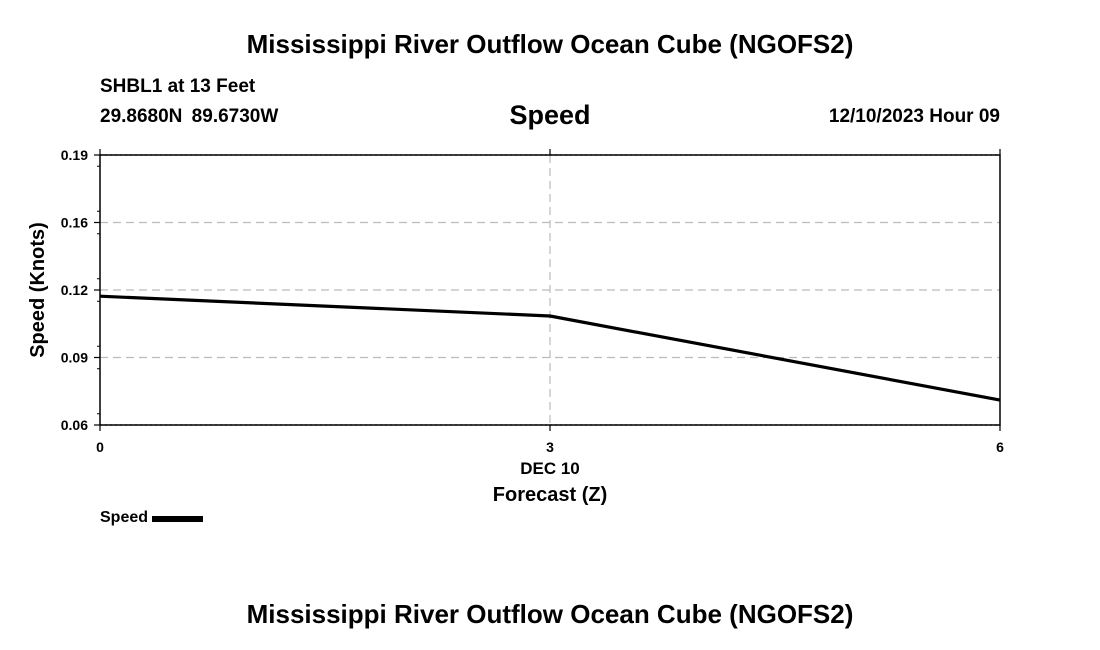  I want to click on x-tick-label: 6, so click(1000, 447).